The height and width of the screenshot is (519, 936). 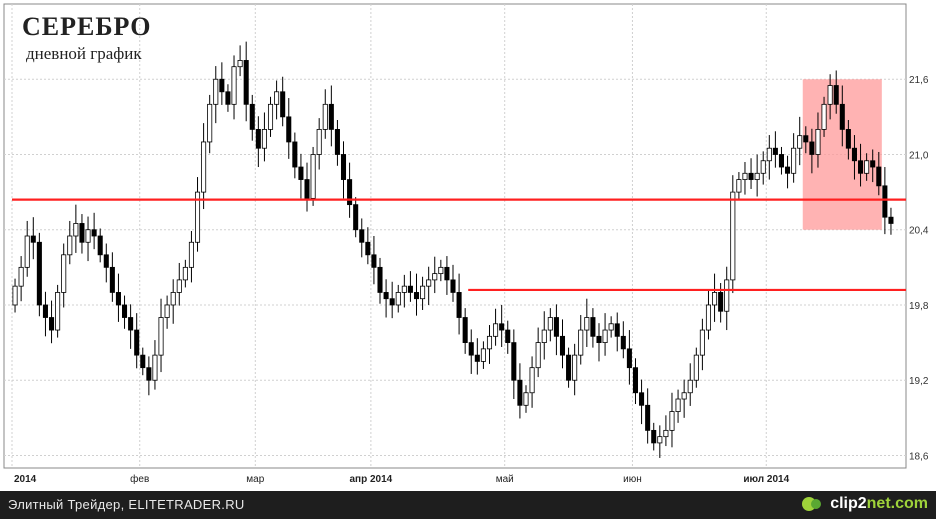 What do you see at coordinates (84, 53) in the screenshot?
I see `chart-subtitle: дневной график` at bounding box center [84, 53].